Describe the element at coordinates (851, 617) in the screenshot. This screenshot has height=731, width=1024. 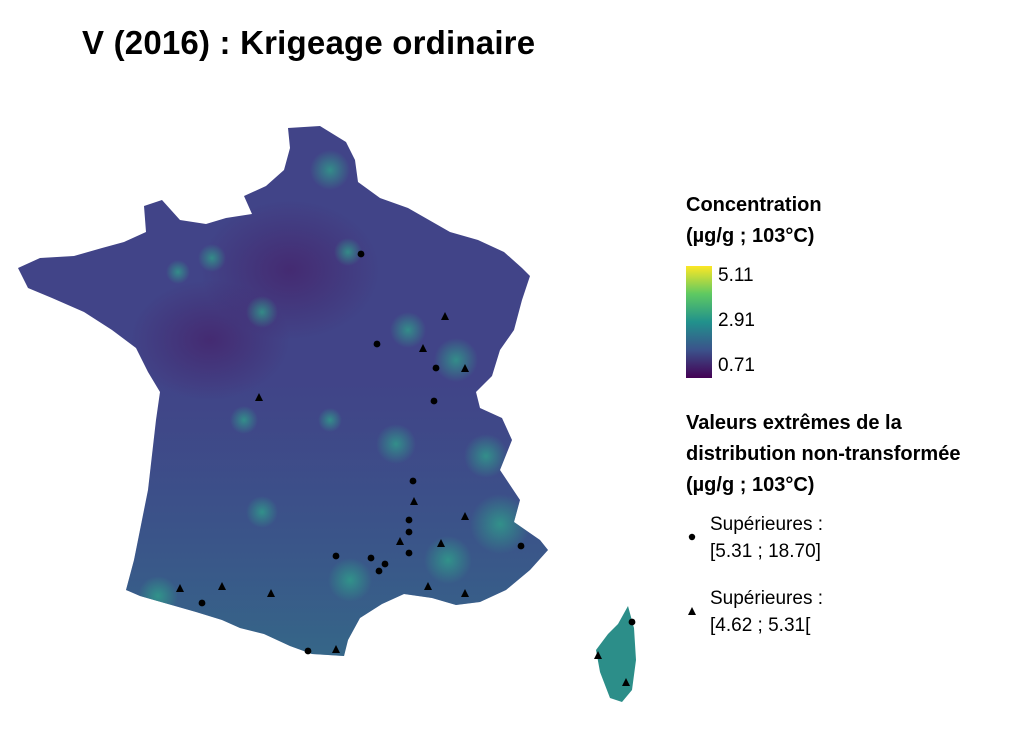
I see `legend-item-triangle: Supérieures : [4.62 ; 5.31[` at that location.